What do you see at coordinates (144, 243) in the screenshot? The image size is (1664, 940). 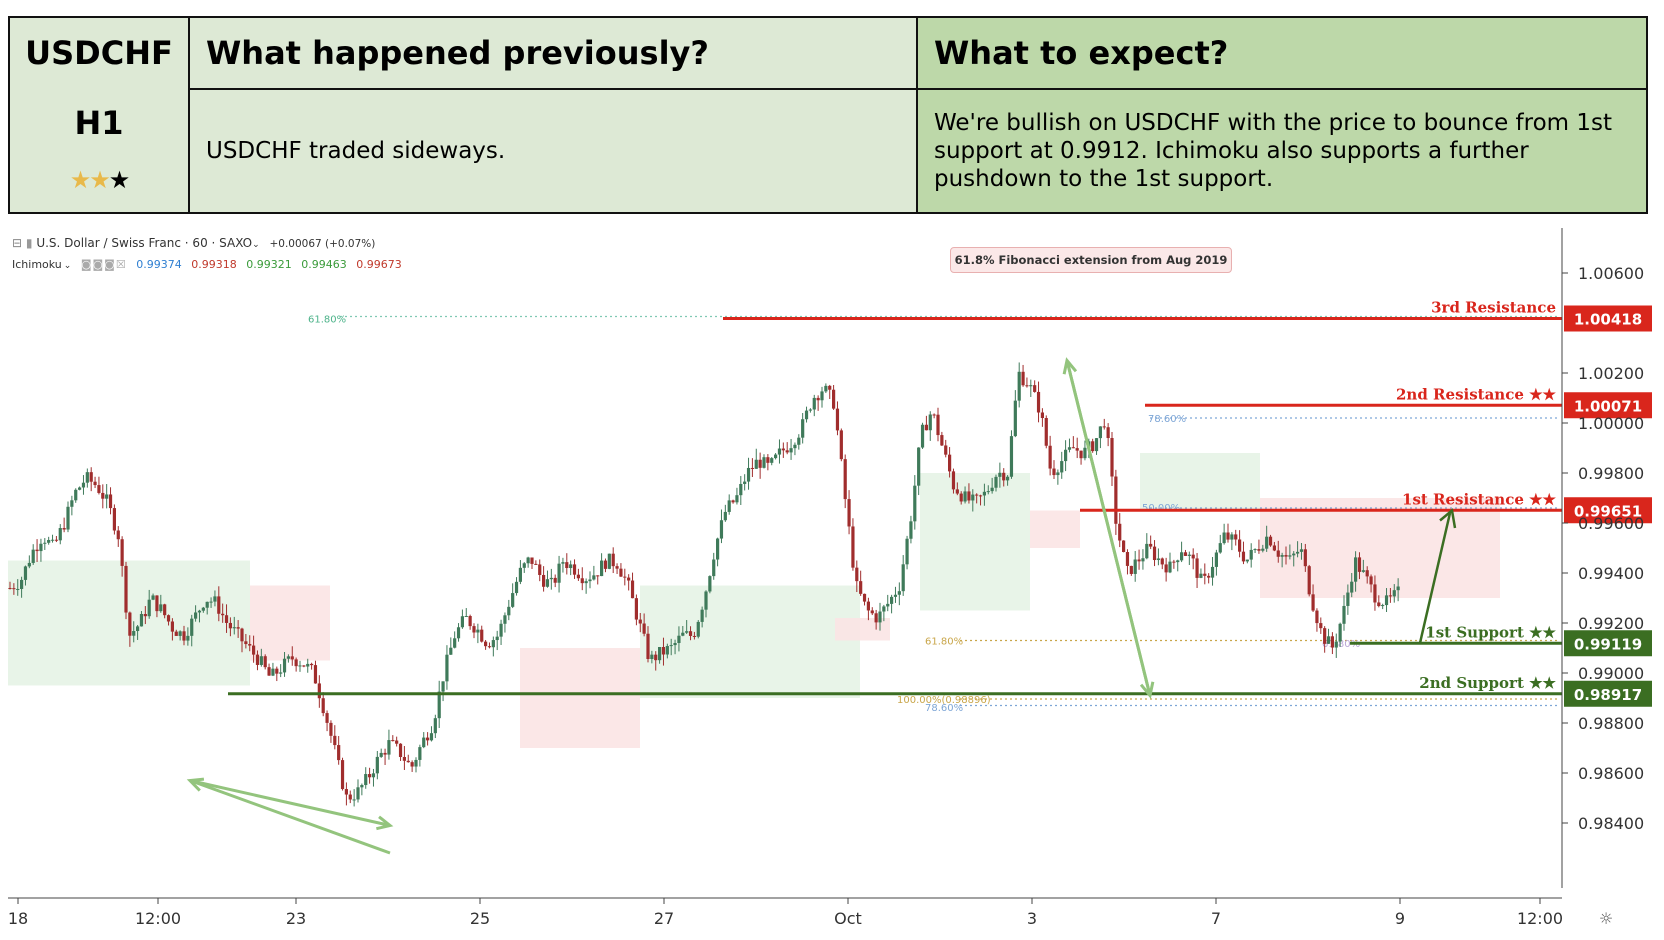 I see `instrument-label: U.S. Dollar / Swiss Franc · 60 · SAXO` at bounding box center [144, 243].